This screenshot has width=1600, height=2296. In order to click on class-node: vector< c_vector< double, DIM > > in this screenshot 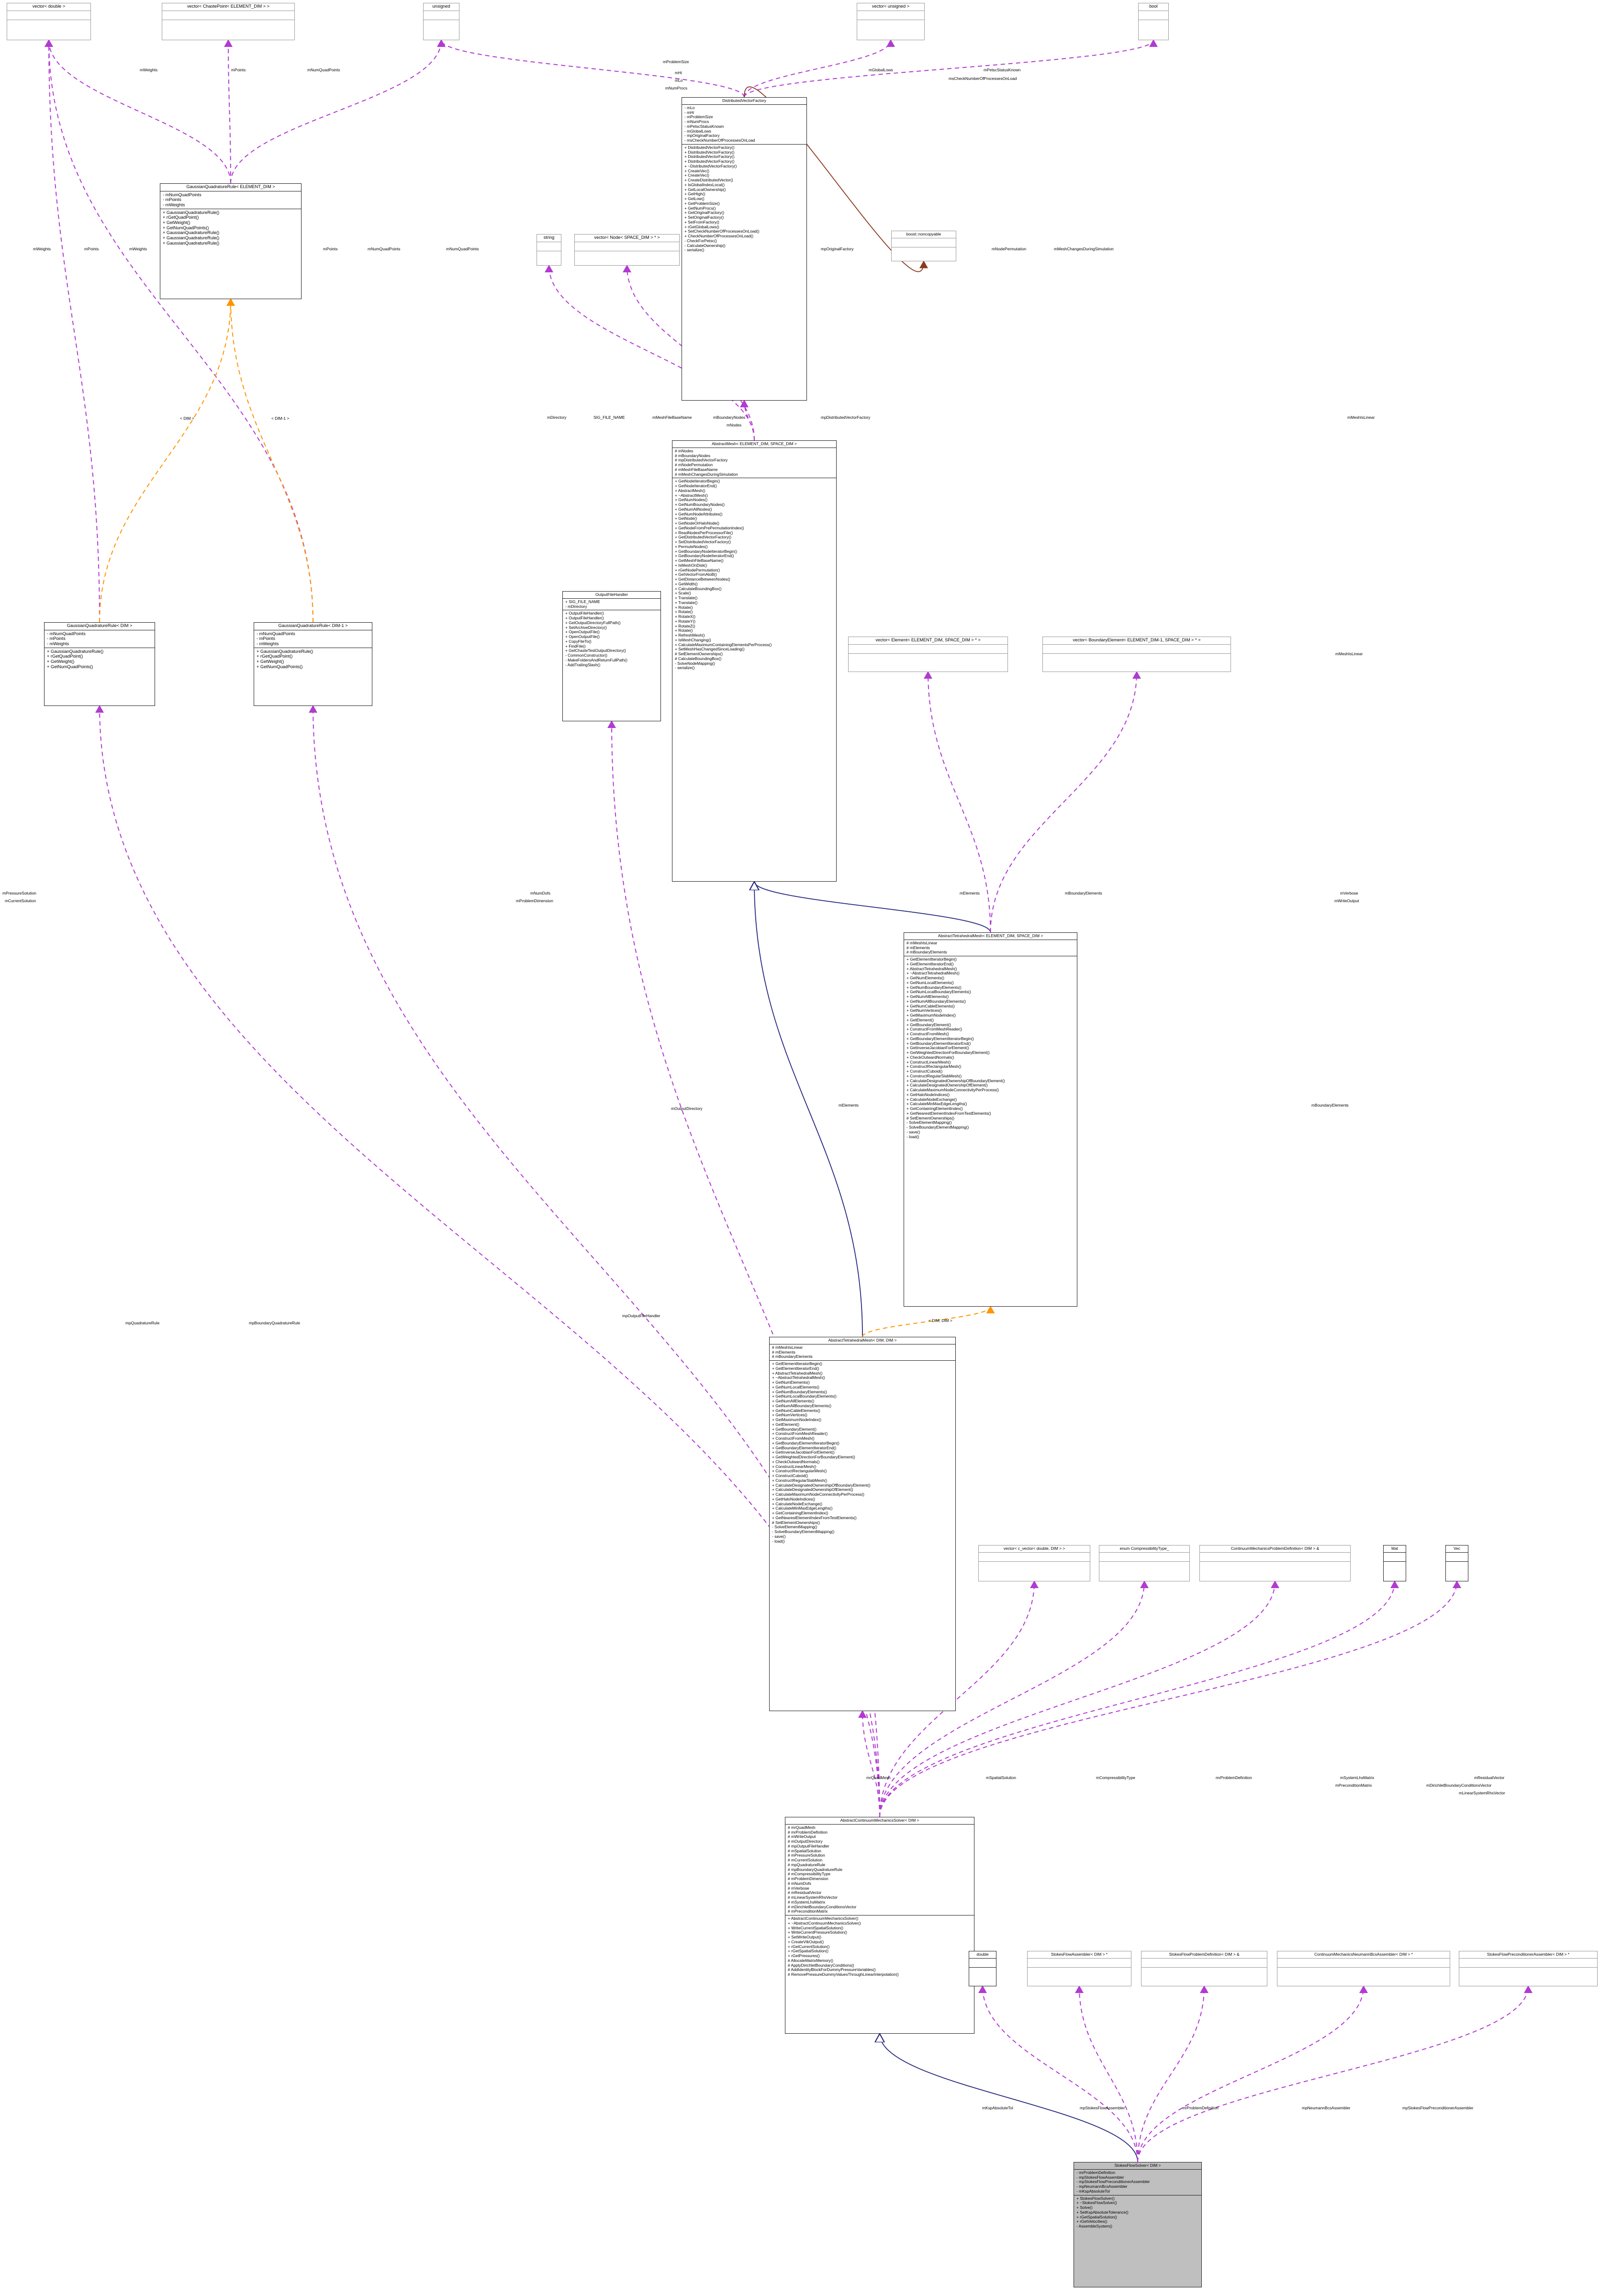, I will do `click(1034, 1563)`.